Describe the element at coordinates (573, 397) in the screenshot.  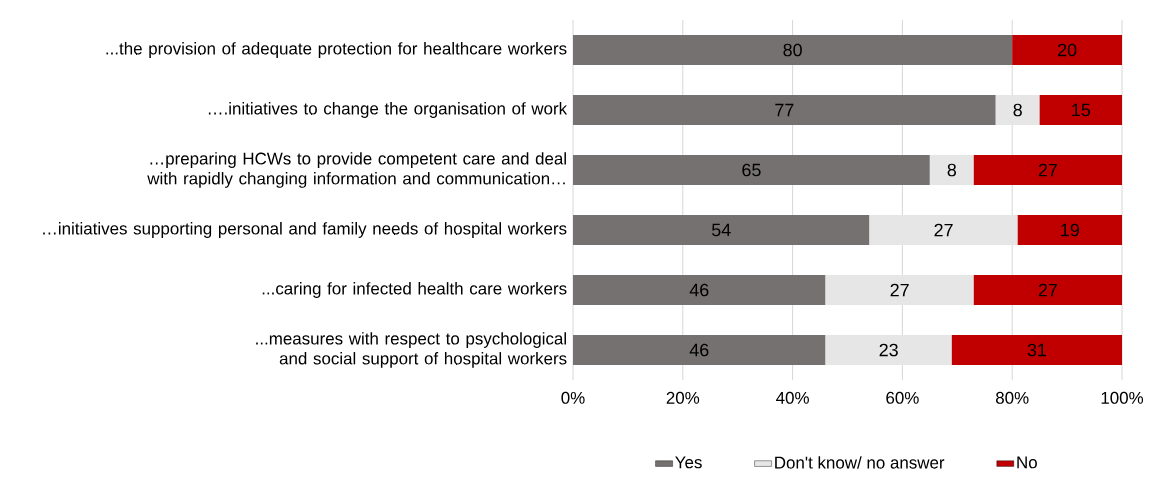
I see `x-tick-label: 0%` at that location.